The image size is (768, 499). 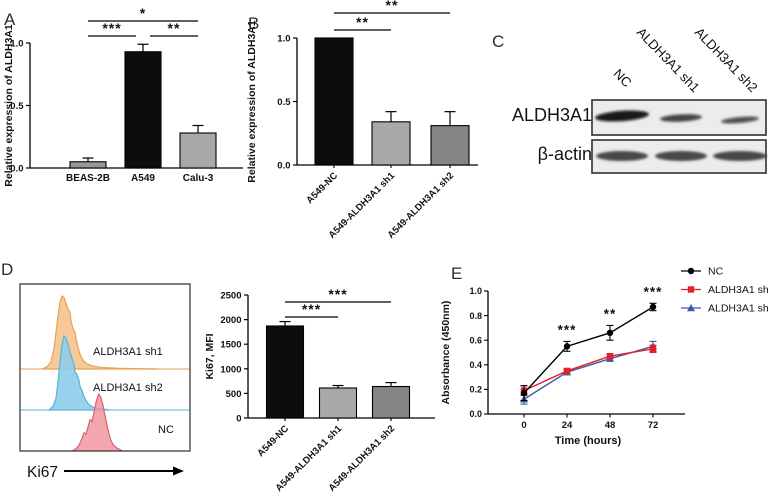 What do you see at coordinates (88, 165) in the screenshot?
I see `bar-BEAS-2B` at bounding box center [88, 165].